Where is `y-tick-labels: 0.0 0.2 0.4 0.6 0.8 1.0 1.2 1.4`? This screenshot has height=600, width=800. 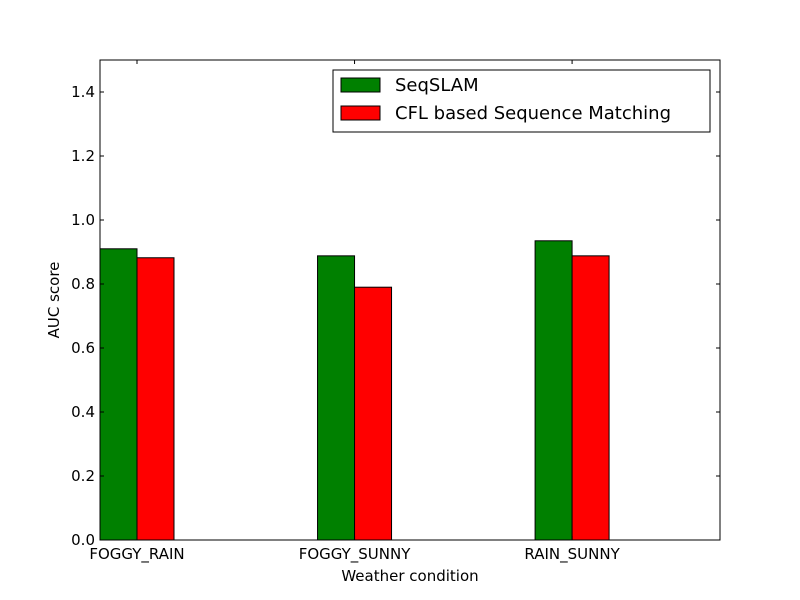 y-tick-labels: 0.0 0.2 0.4 0.6 0.8 1.0 1.2 1.4 is located at coordinates (83, 316).